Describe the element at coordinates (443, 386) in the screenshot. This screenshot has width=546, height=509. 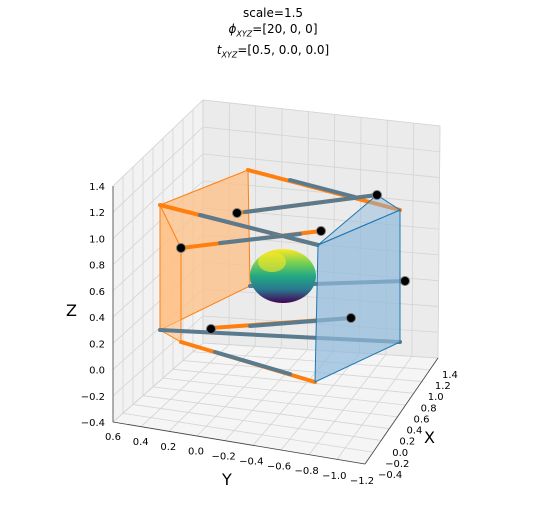
I see `x-tick-label: 1.2` at that location.